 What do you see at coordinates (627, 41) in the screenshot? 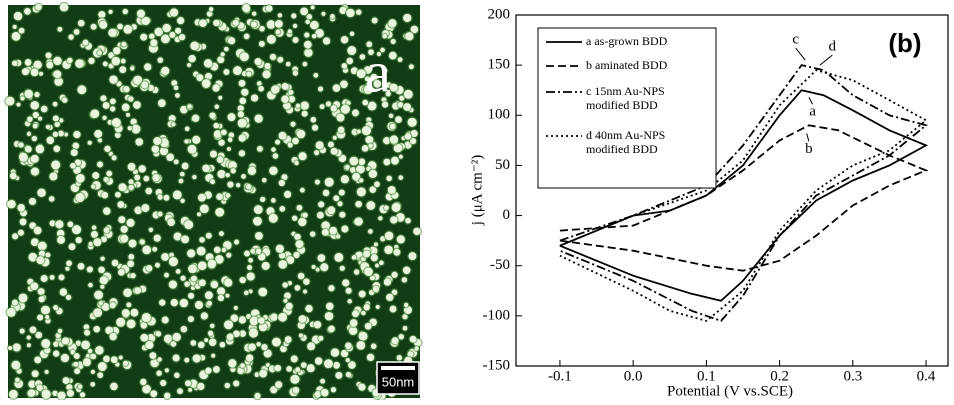
I see `legend-label: a as-grown BDD` at bounding box center [627, 41].